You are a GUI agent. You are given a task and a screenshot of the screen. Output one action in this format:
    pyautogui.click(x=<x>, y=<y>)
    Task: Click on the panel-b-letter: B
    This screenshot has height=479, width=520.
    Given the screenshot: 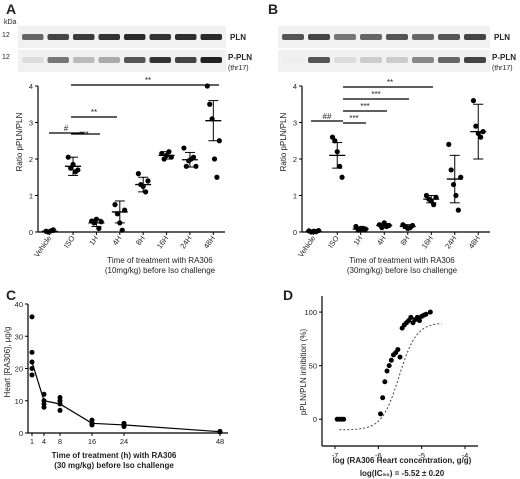 What is the action you would take?
    pyautogui.click(x=273, y=9)
    